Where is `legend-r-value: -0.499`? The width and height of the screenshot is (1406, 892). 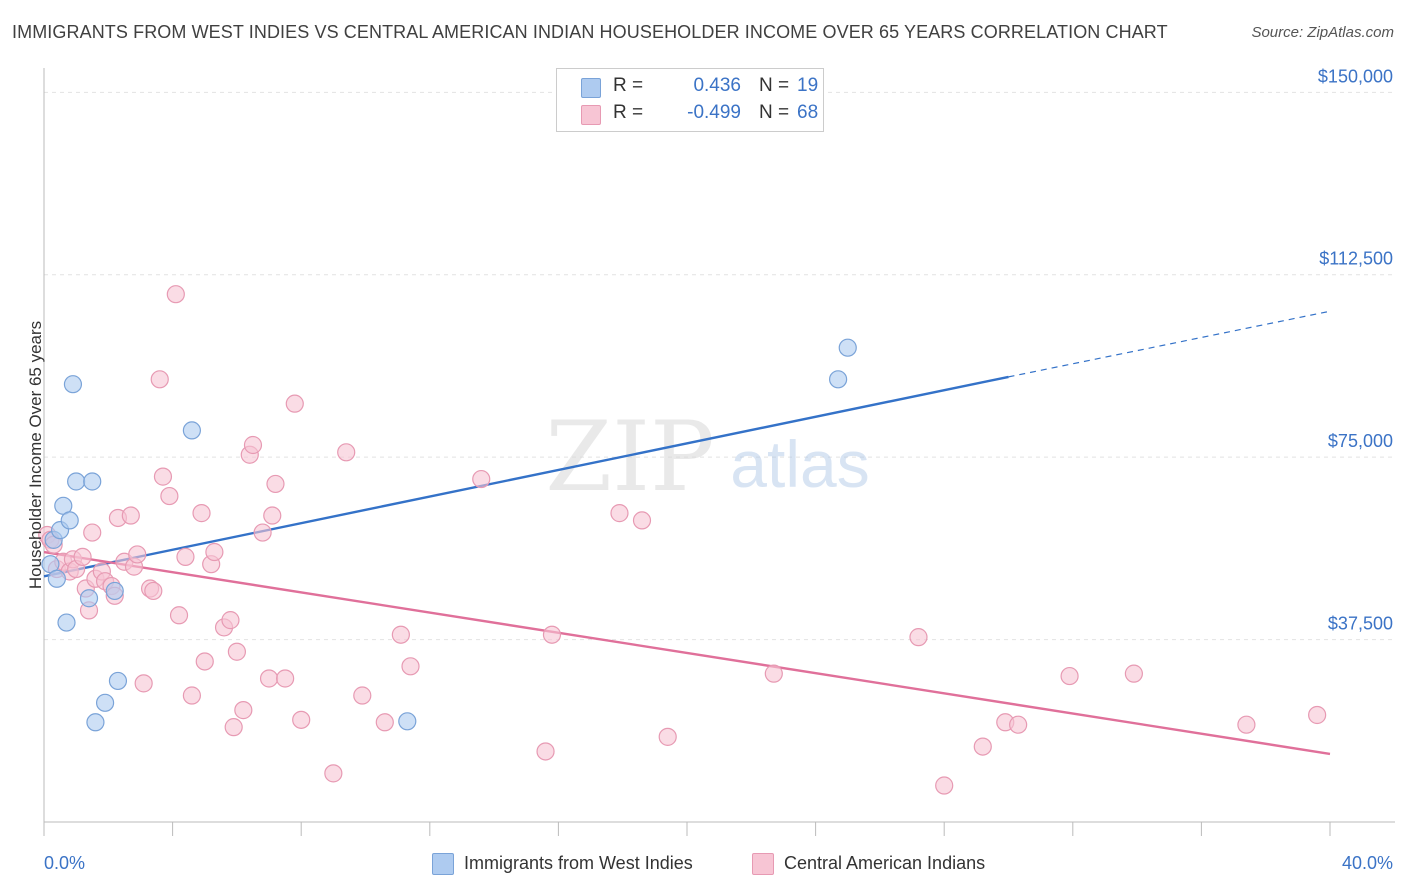 legend-r-value: -0.499 is located at coordinates (714, 112).